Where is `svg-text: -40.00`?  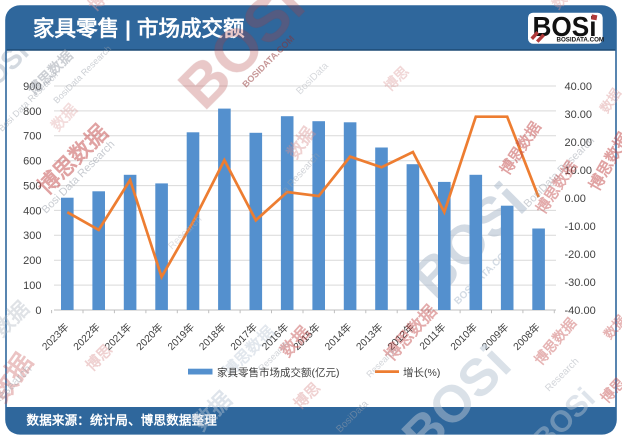 svg-text: -40.00 is located at coordinates (580, 311).